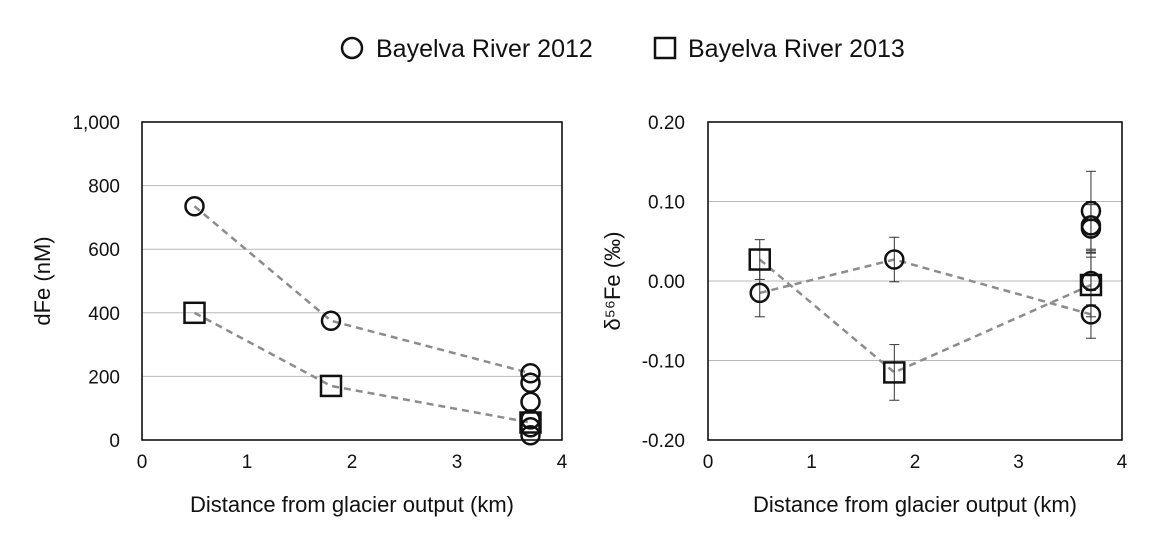 Image resolution: width=1156 pixels, height=538 pixels. What do you see at coordinates (612, 281) in the screenshot?
I see `y-axis-title: δ⁵⁶Fe (‰)` at bounding box center [612, 281].